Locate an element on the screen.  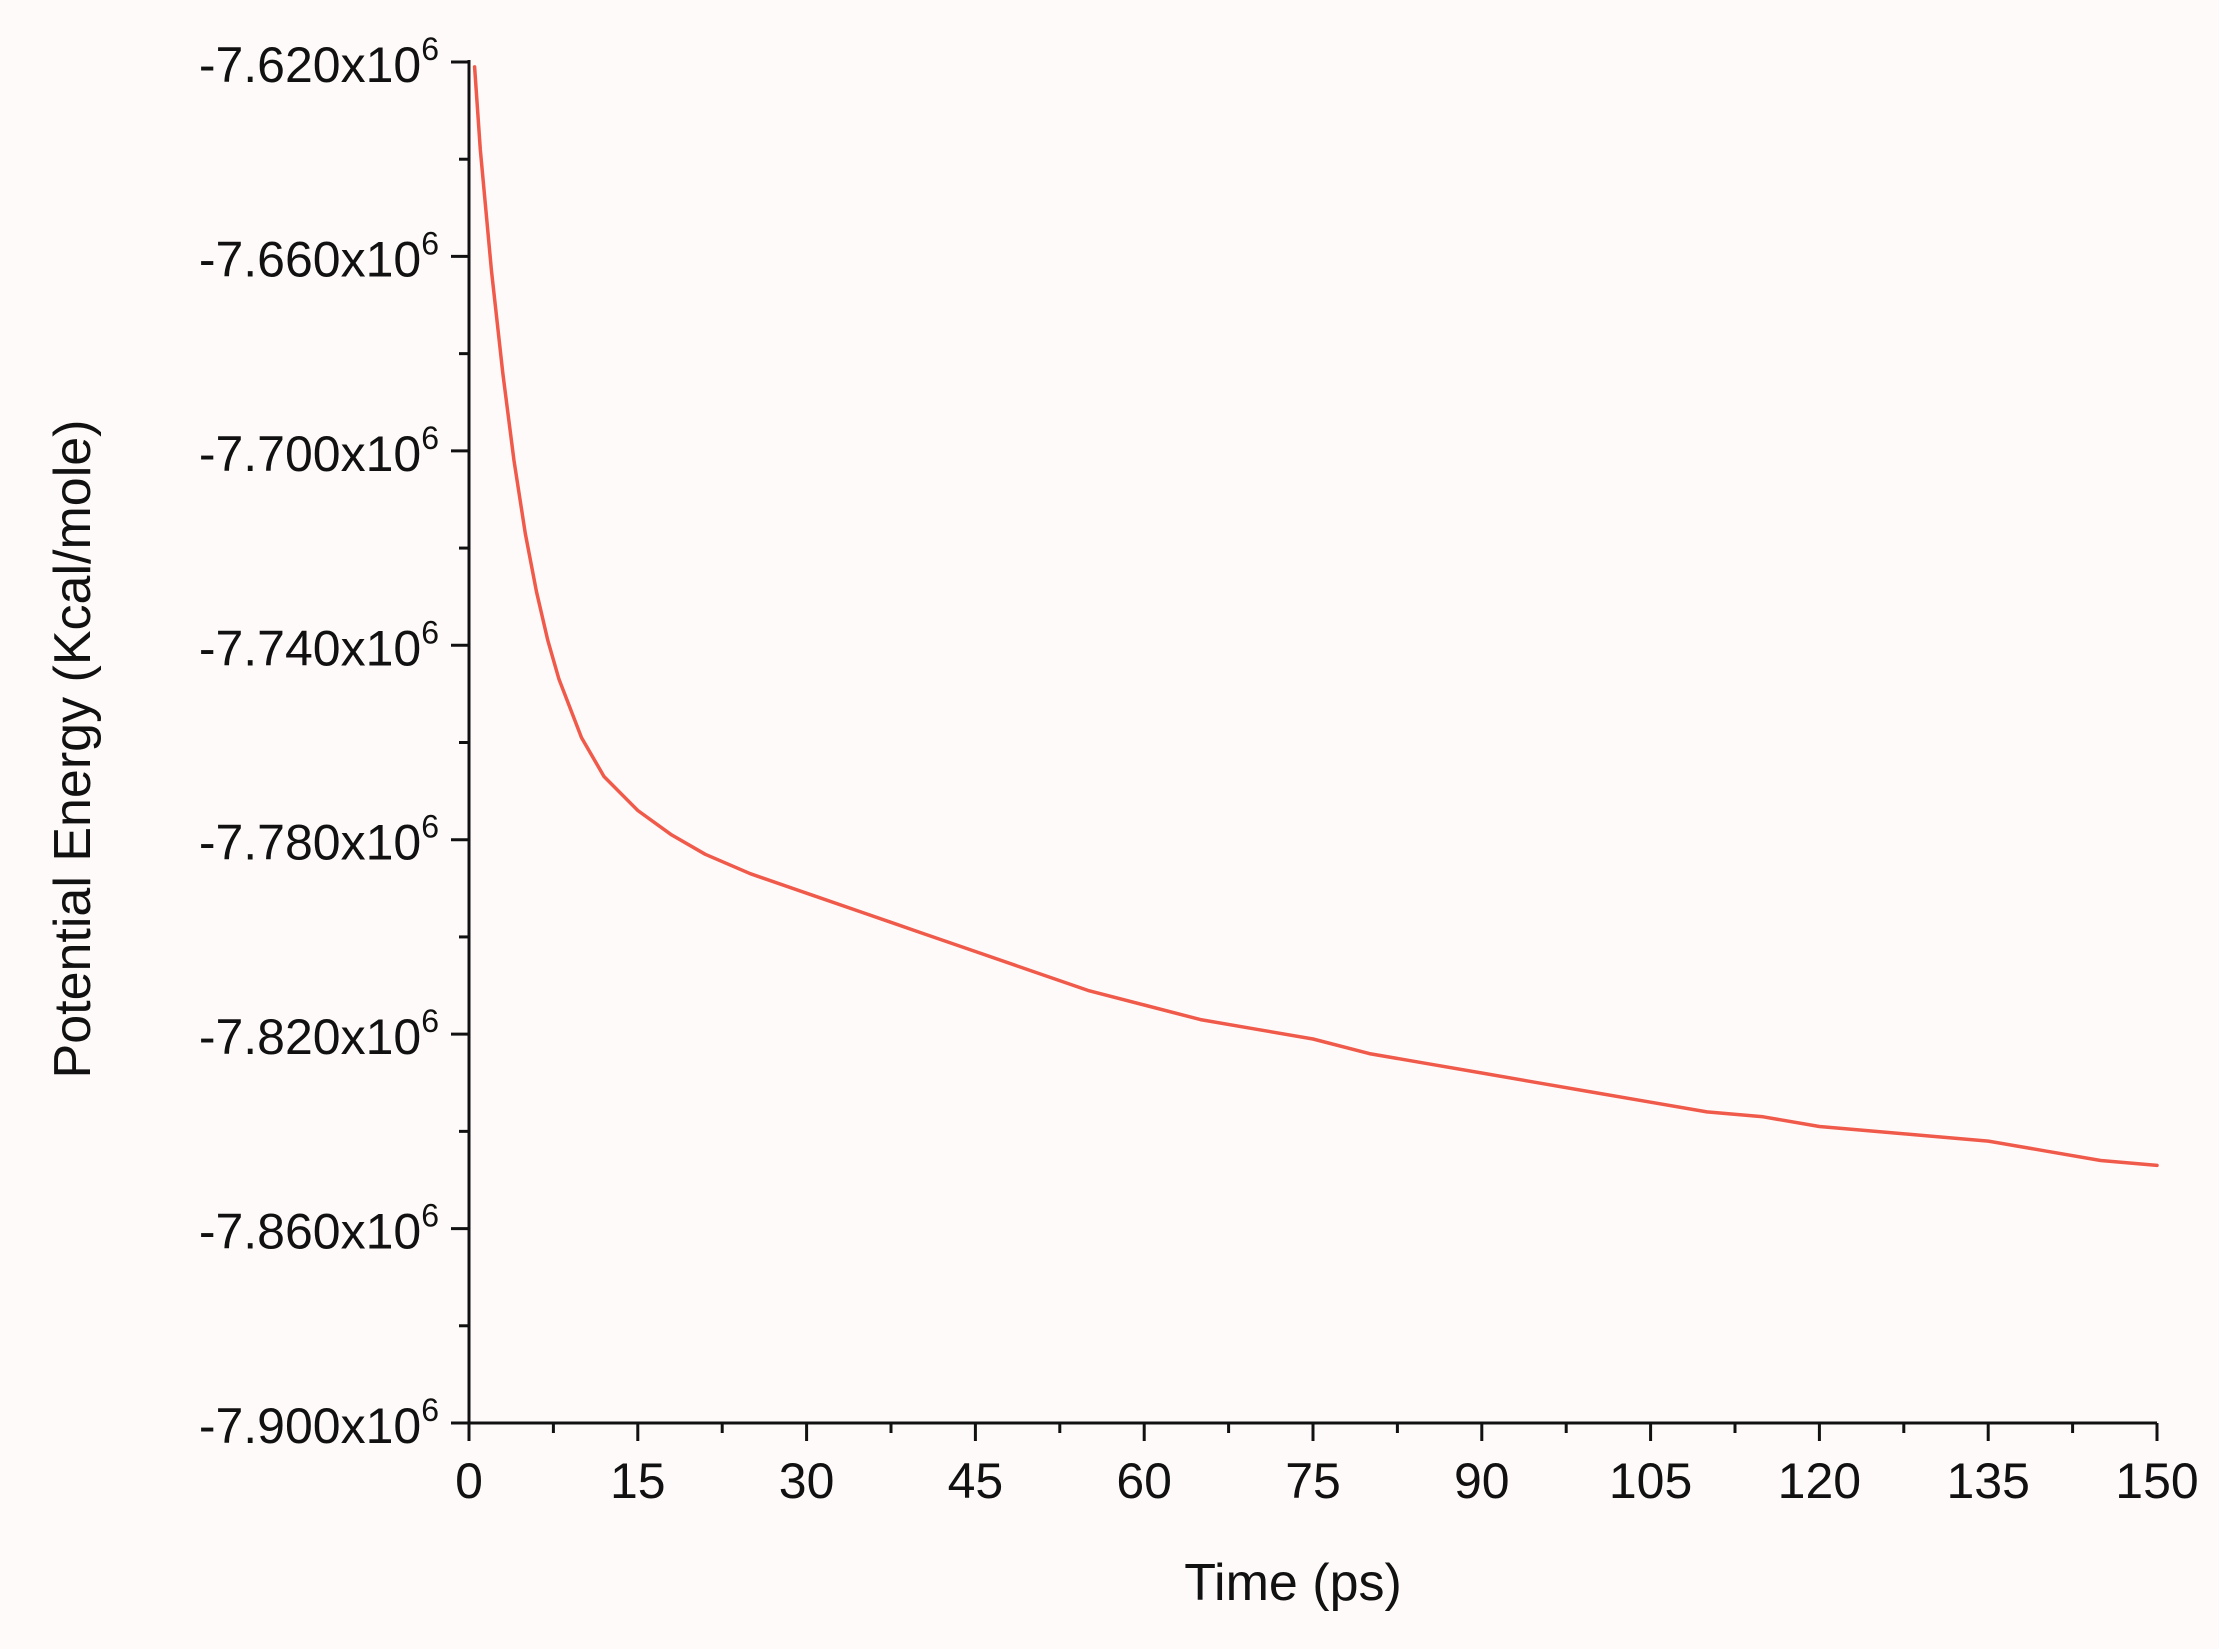
y-tick-label: -7.820x10⁶ is located at coordinates (319, 1034).